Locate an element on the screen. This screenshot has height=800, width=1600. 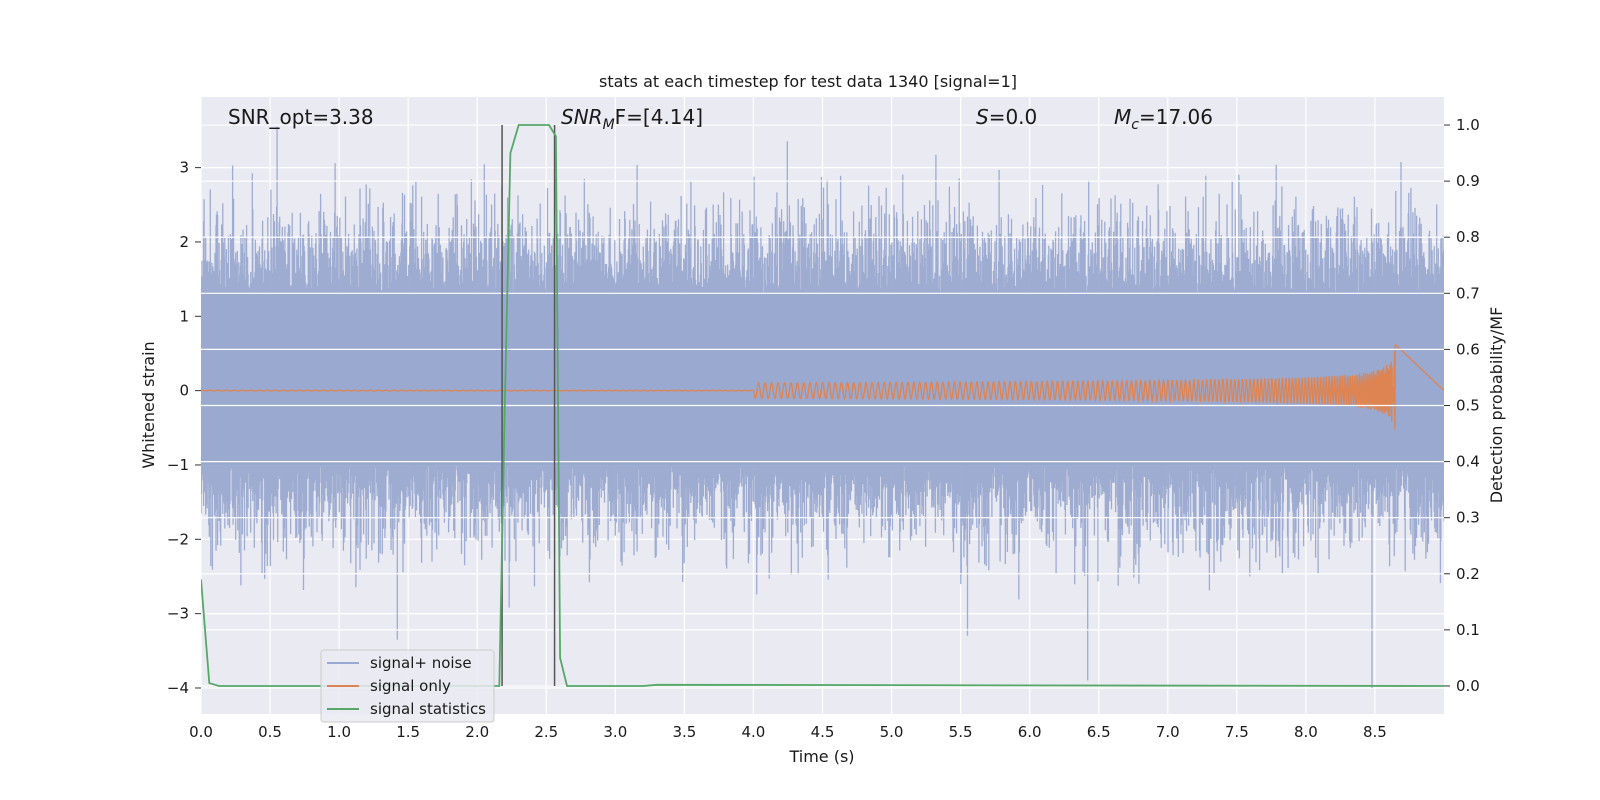
x-tick-label: 5.5 is located at coordinates (961, 732).